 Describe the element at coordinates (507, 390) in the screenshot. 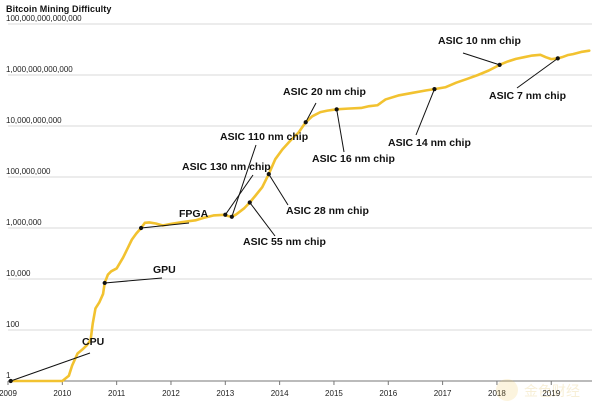

I see `watermark-logo-icon` at that location.